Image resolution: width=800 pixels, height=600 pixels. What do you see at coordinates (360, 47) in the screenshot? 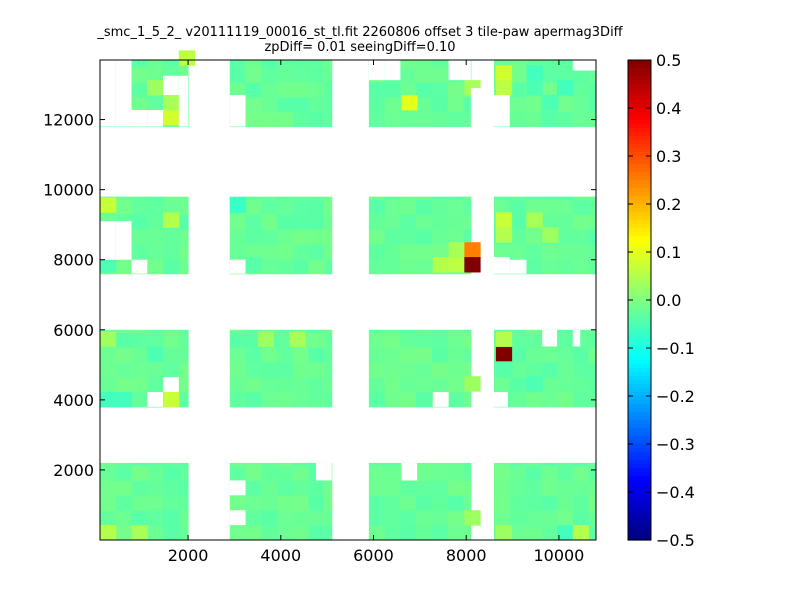
I see `chart-title-line2: zpDiff= 0.01 seeingDiff=0.10` at bounding box center [360, 47].